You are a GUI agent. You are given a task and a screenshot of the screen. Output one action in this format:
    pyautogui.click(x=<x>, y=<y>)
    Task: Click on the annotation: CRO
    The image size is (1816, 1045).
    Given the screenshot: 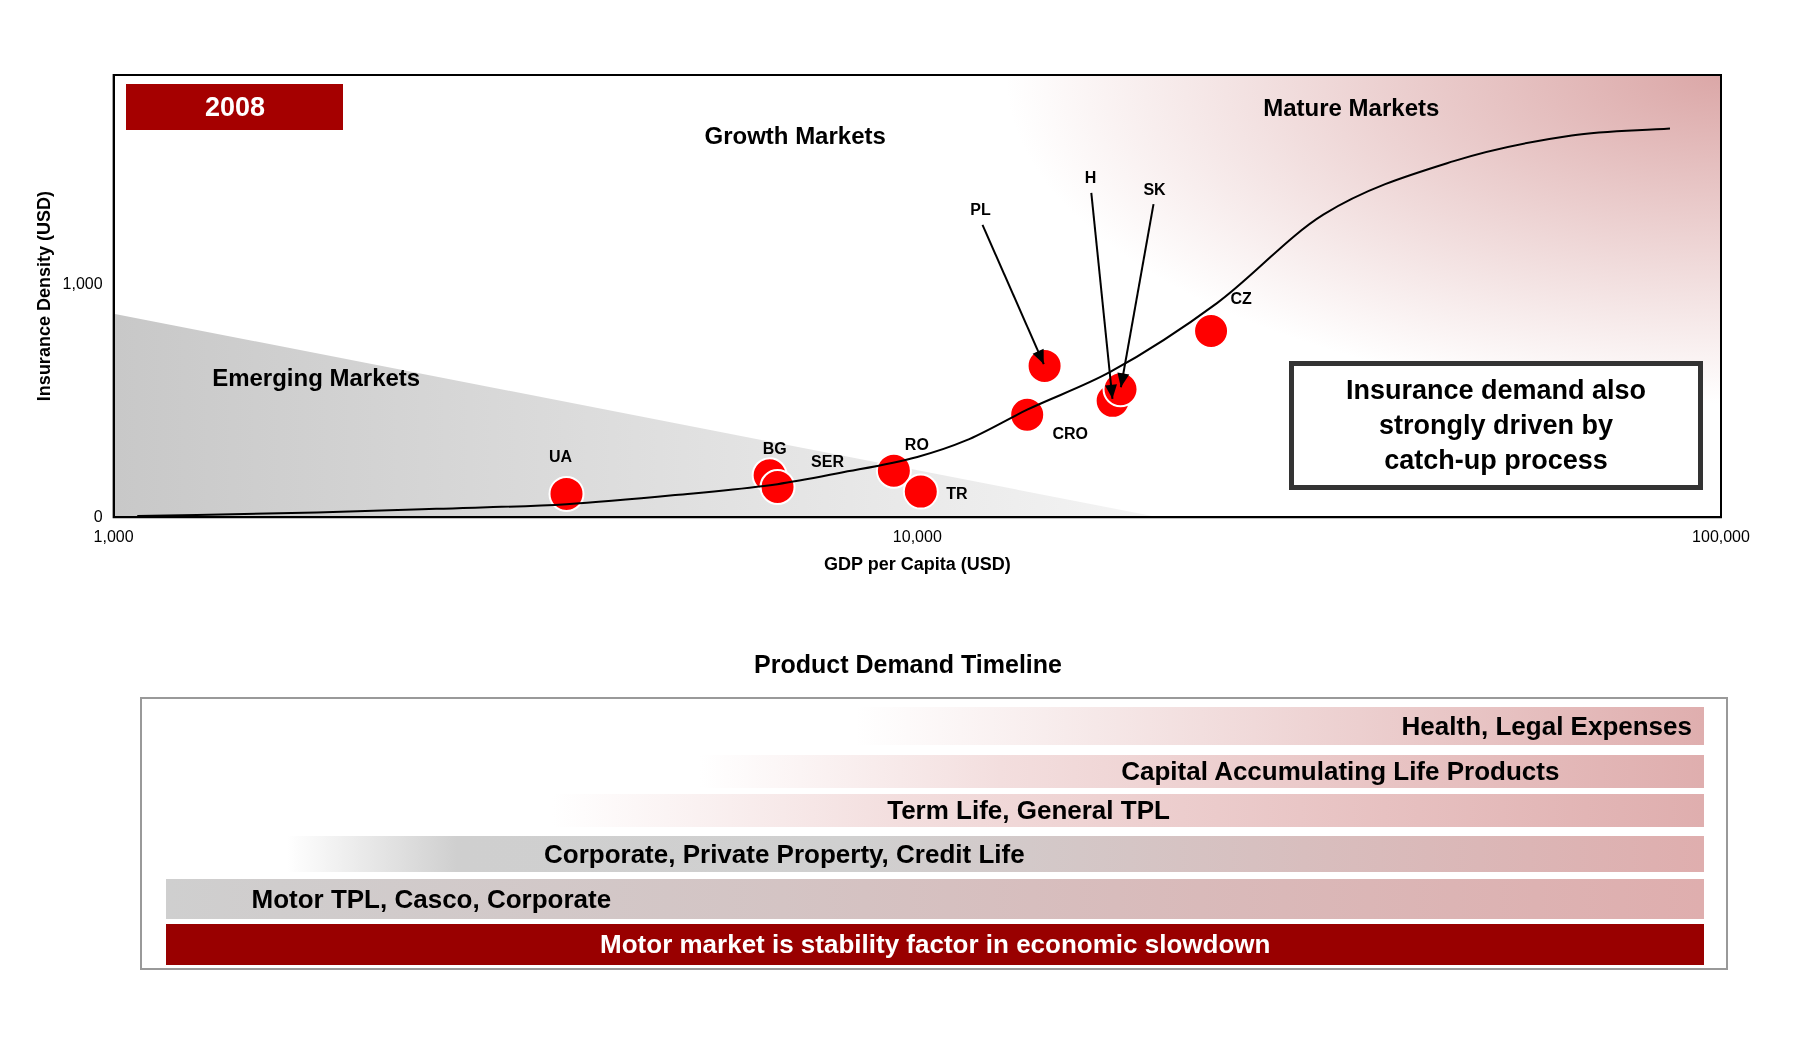 What is the action you would take?
    pyautogui.click(x=1070, y=434)
    